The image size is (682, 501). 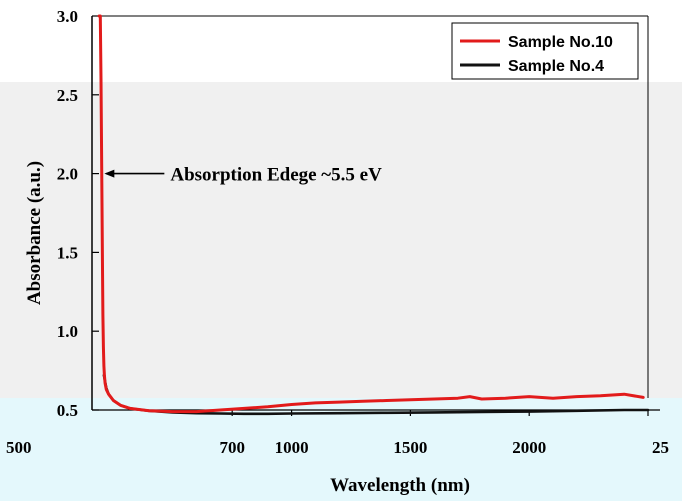 I want to click on y-tick-label: 3.0, so click(x=67, y=16).